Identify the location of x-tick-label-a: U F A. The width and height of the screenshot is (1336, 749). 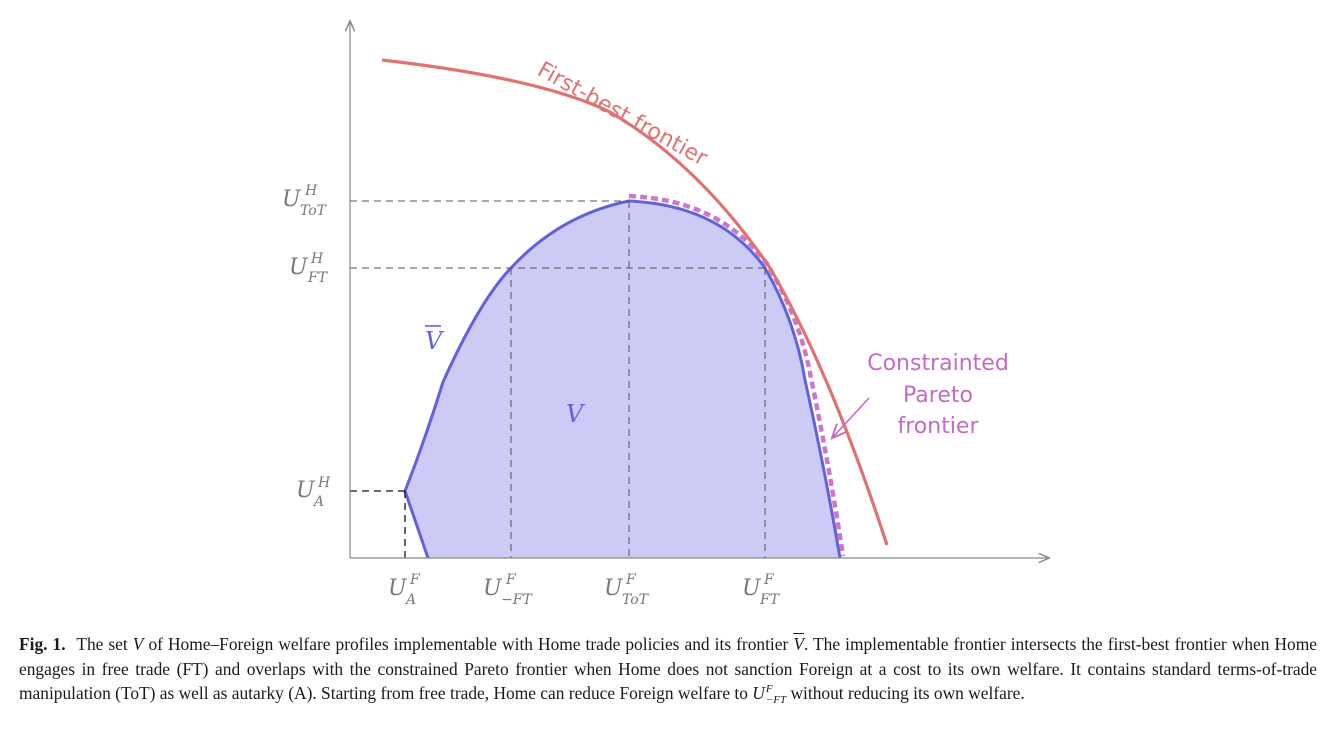
(404, 590).